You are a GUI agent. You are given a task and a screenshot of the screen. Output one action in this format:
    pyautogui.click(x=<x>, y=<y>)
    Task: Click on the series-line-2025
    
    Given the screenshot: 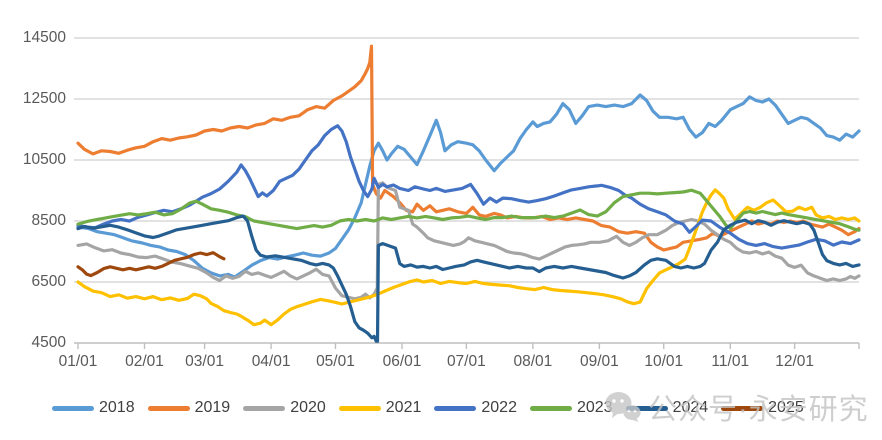 What is the action you would take?
    pyautogui.click(x=151, y=264)
    